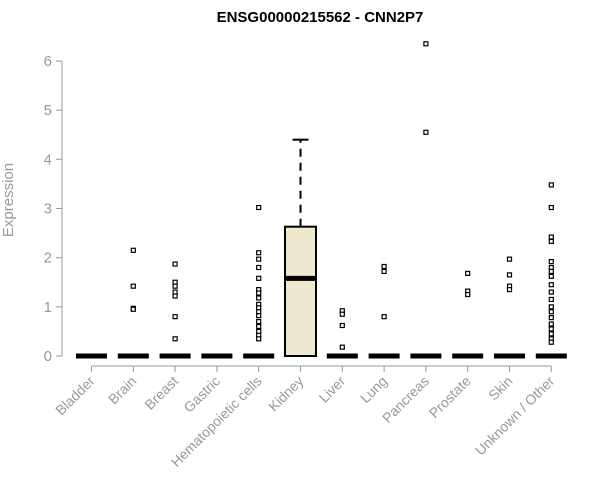 Image resolution: width=600 pixels, height=500 pixels. I want to click on x-tick-label: Bladder, so click(75, 396).